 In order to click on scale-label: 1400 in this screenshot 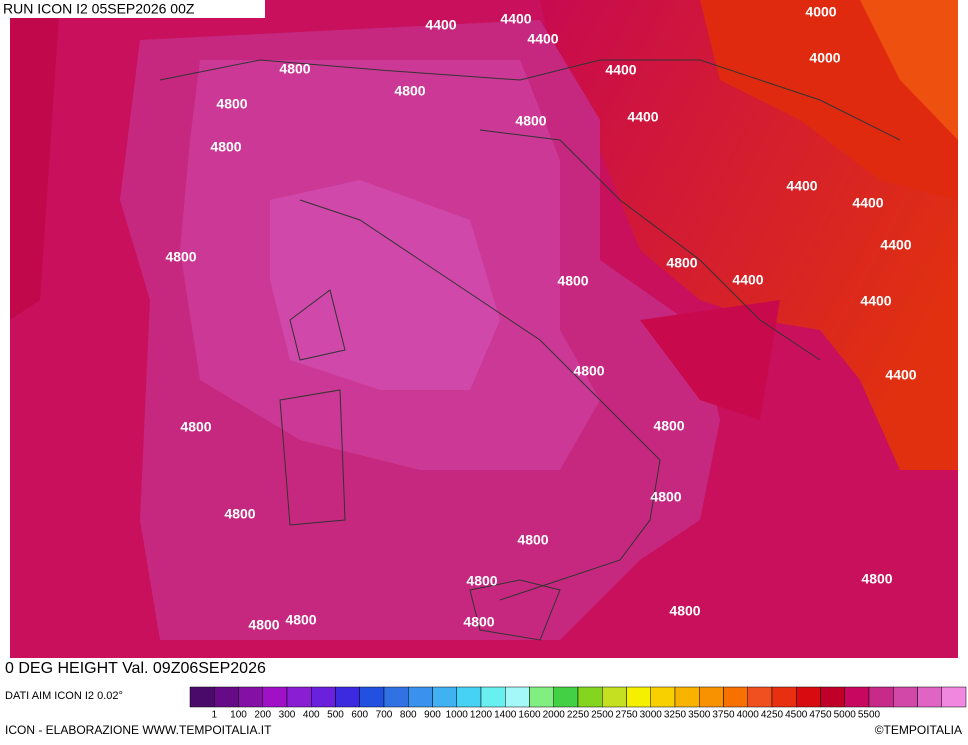, I will do `click(505, 715)`.